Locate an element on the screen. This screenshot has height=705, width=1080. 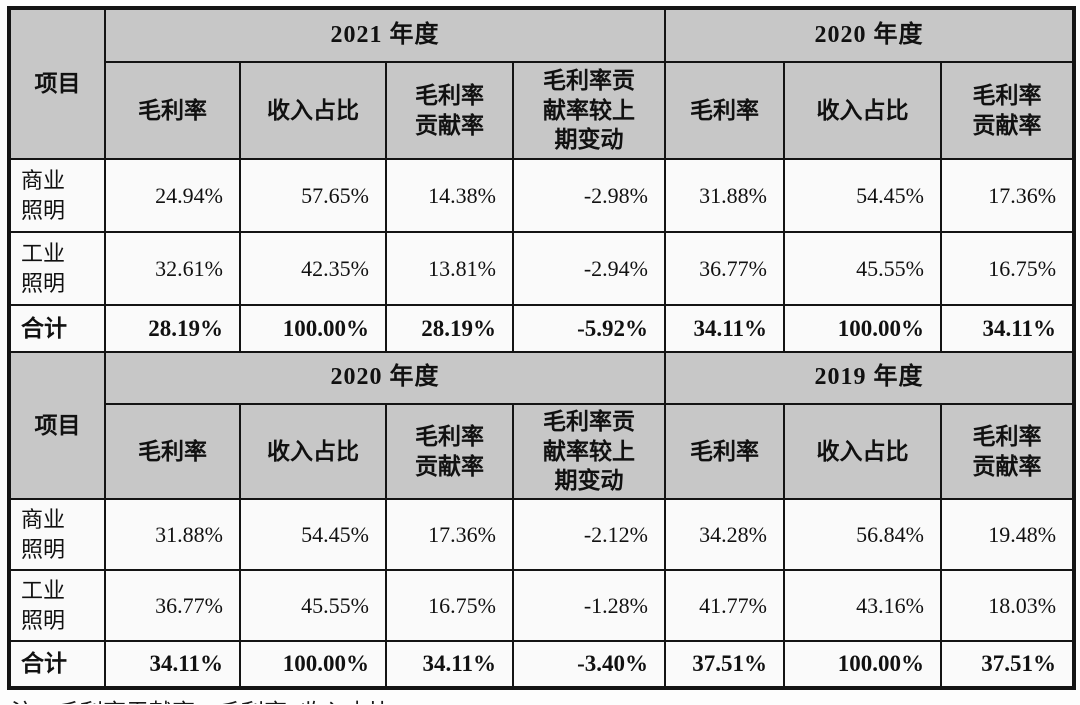
value-cell: 41.77% is located at coordinates (724, 605).